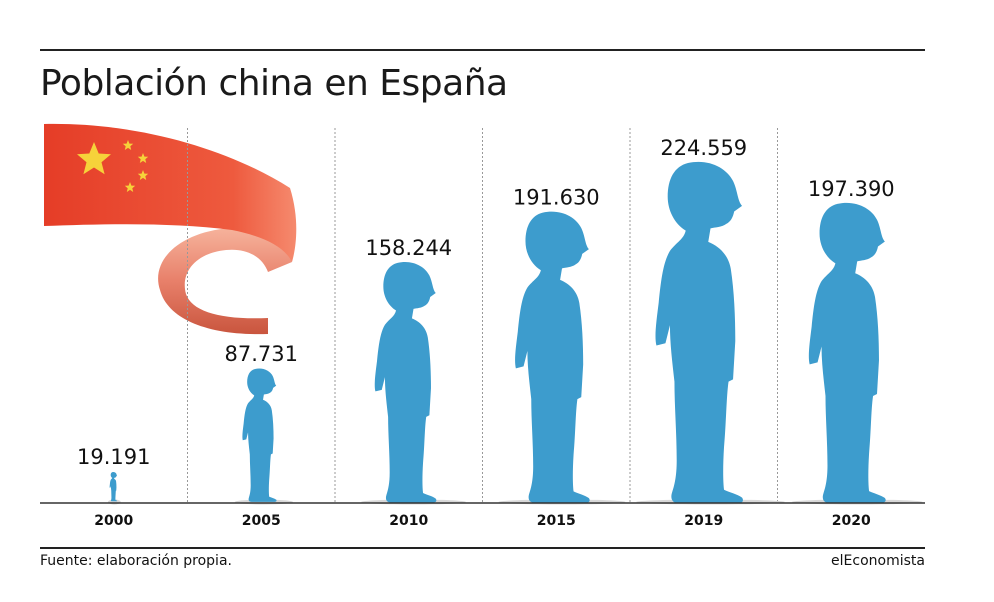 The height and width of the screenshot is (602, 994). I want to click on year-label-2019: 2019, so click(703, 521).